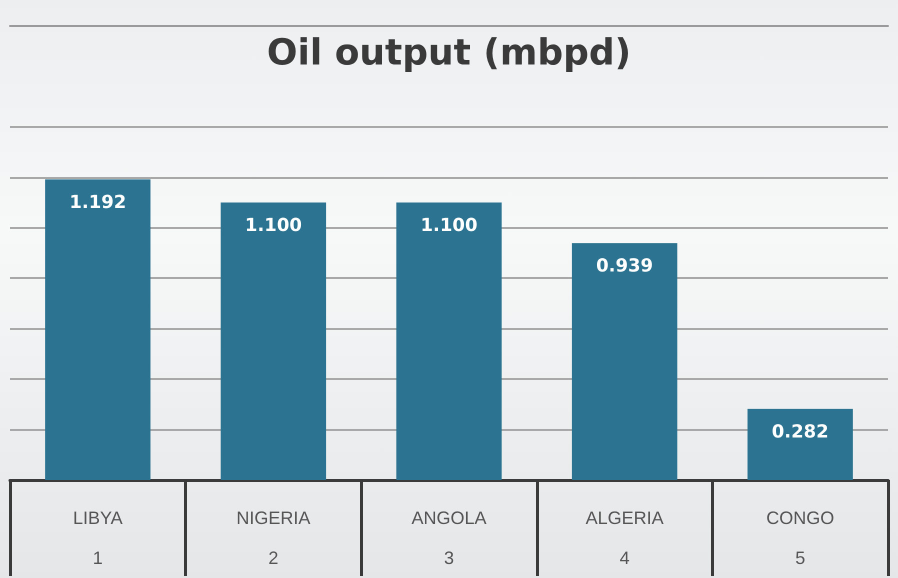 Image resolution: width=898 pixels, height=578 pixels. What do you see at coordinates (800, 431) in the screenshot?
I see `data-label: 0.282` at bounding box center [800, 431].